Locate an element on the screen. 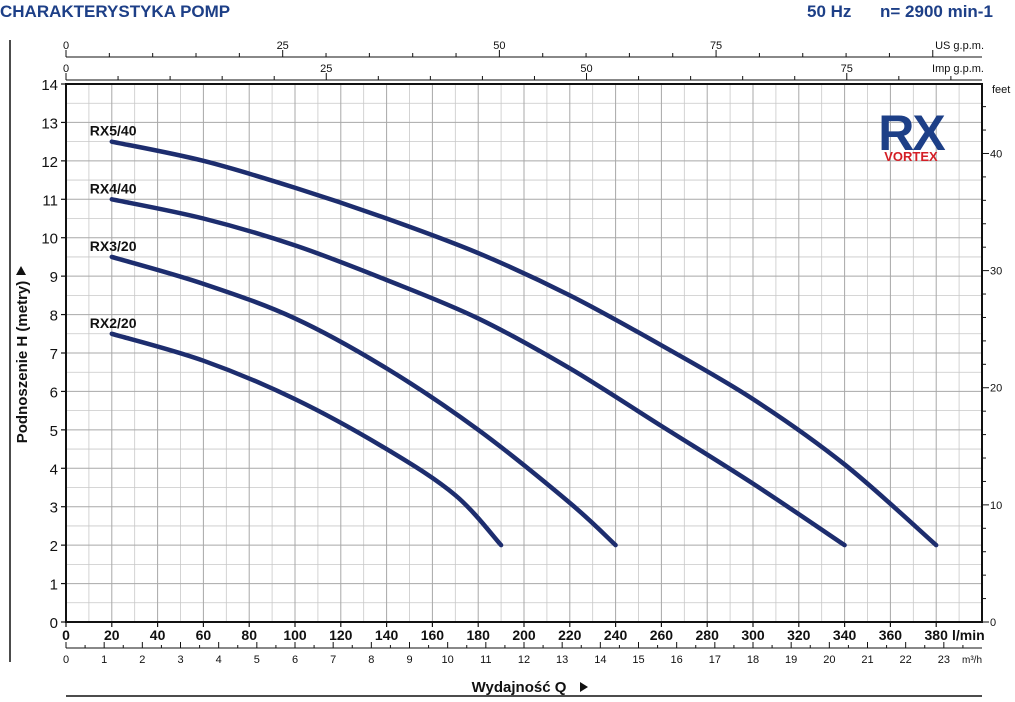 The image size is (1015, 702). x-tick-label: 60 is located at coordinates (204, 635).